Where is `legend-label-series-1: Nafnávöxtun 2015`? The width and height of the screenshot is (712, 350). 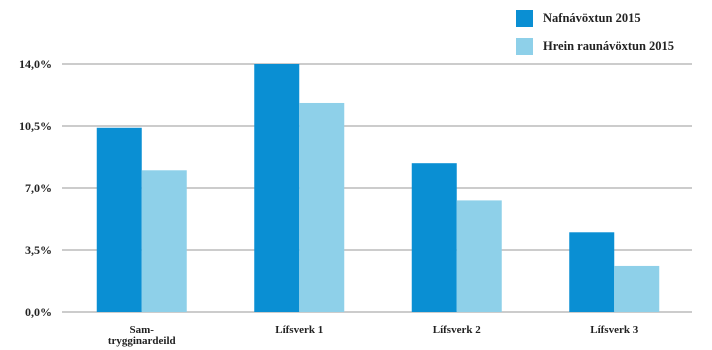
legend-label-series-1: Nafnávöxtun 2015 is located at coordinates (592, 17).